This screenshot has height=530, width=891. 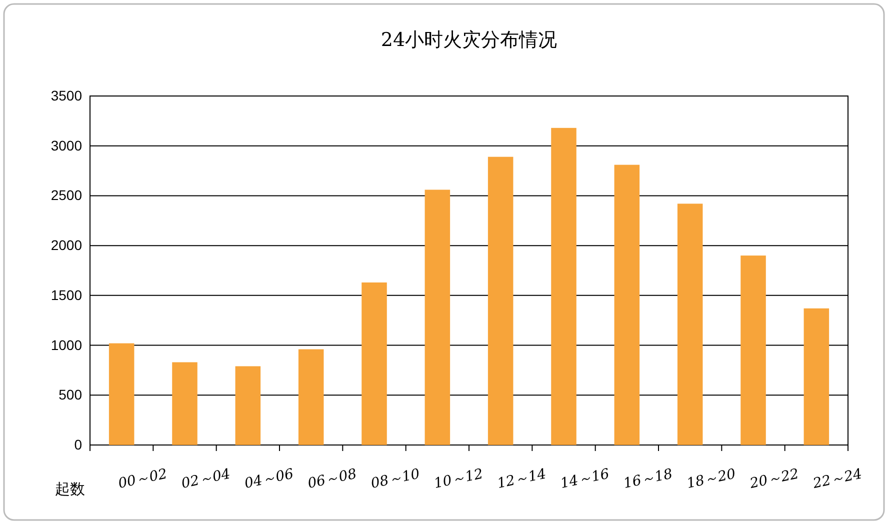 I want to click on y-tick-label: 1000, so click(x=66, y=344).